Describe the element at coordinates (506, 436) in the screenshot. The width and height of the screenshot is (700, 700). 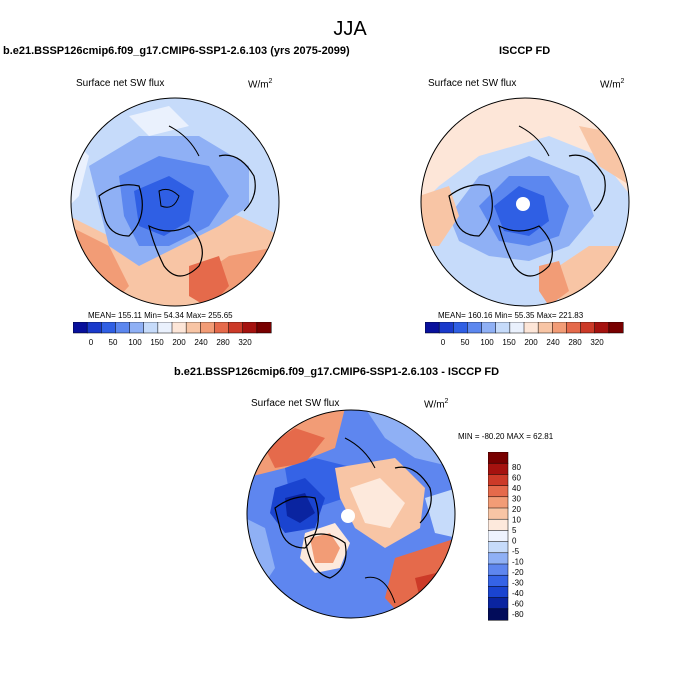
I see `panel-3-stats: MIN = -80.20 MAX = 62.81` at that location.